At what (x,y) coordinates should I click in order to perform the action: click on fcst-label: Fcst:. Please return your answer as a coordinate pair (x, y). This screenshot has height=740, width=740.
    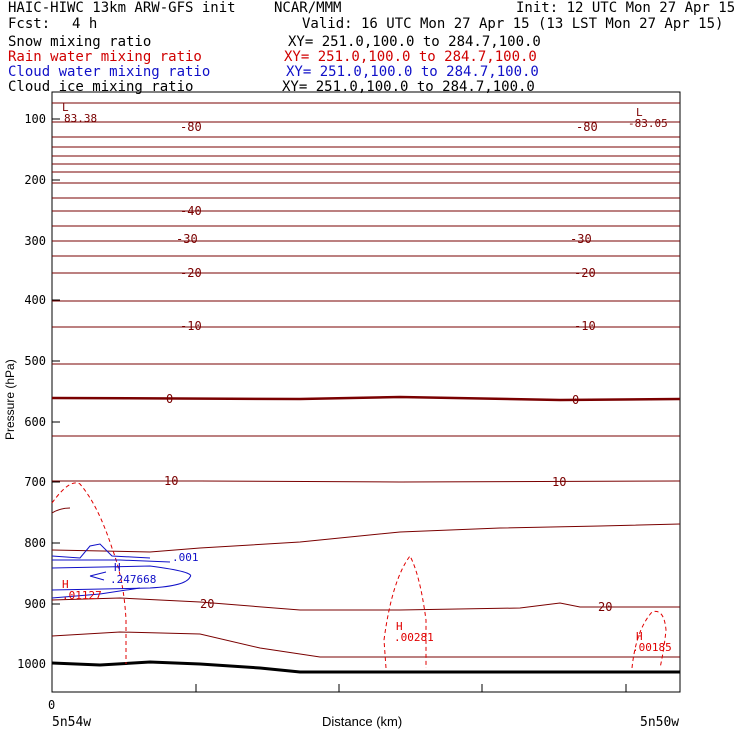
    Looking at the image, I should click on (29, 24).